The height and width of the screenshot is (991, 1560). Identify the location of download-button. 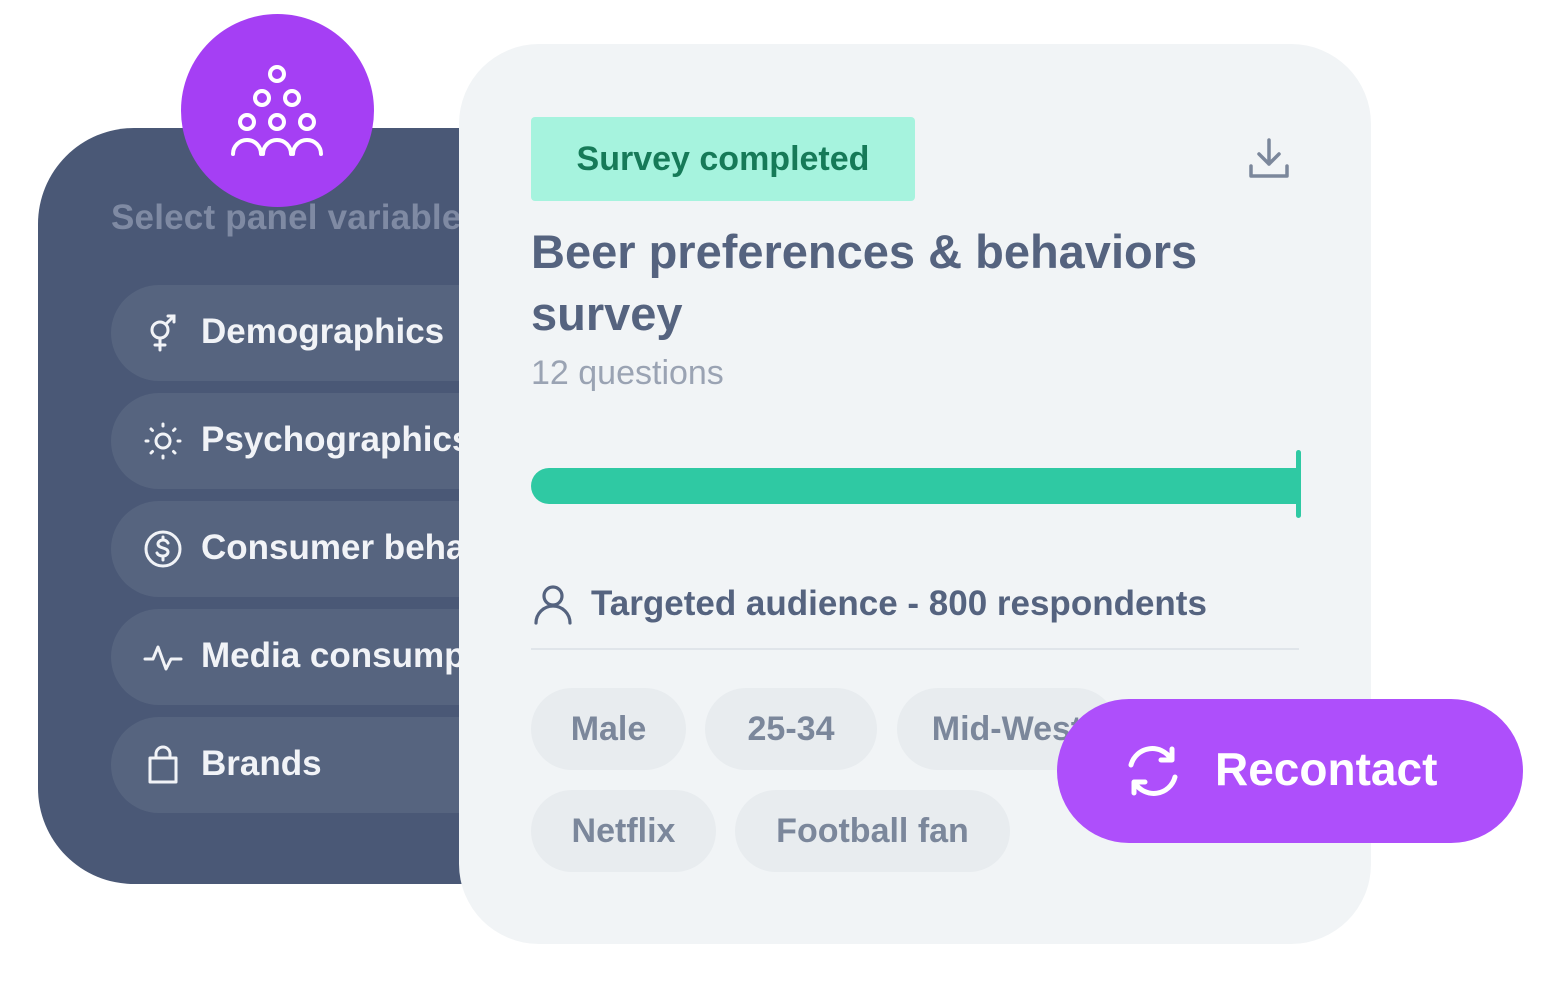
(1269, 160).